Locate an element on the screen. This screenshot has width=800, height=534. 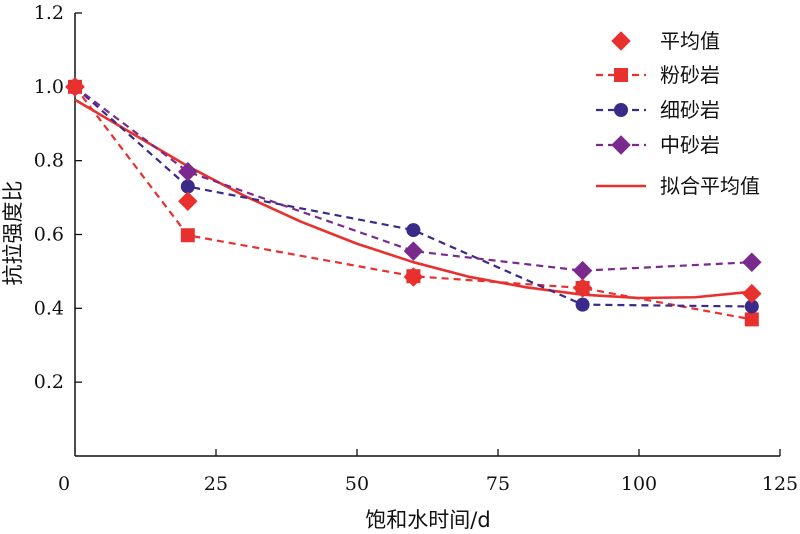
legend-marker-mediumsandstone is located at coordinates (621, 145).